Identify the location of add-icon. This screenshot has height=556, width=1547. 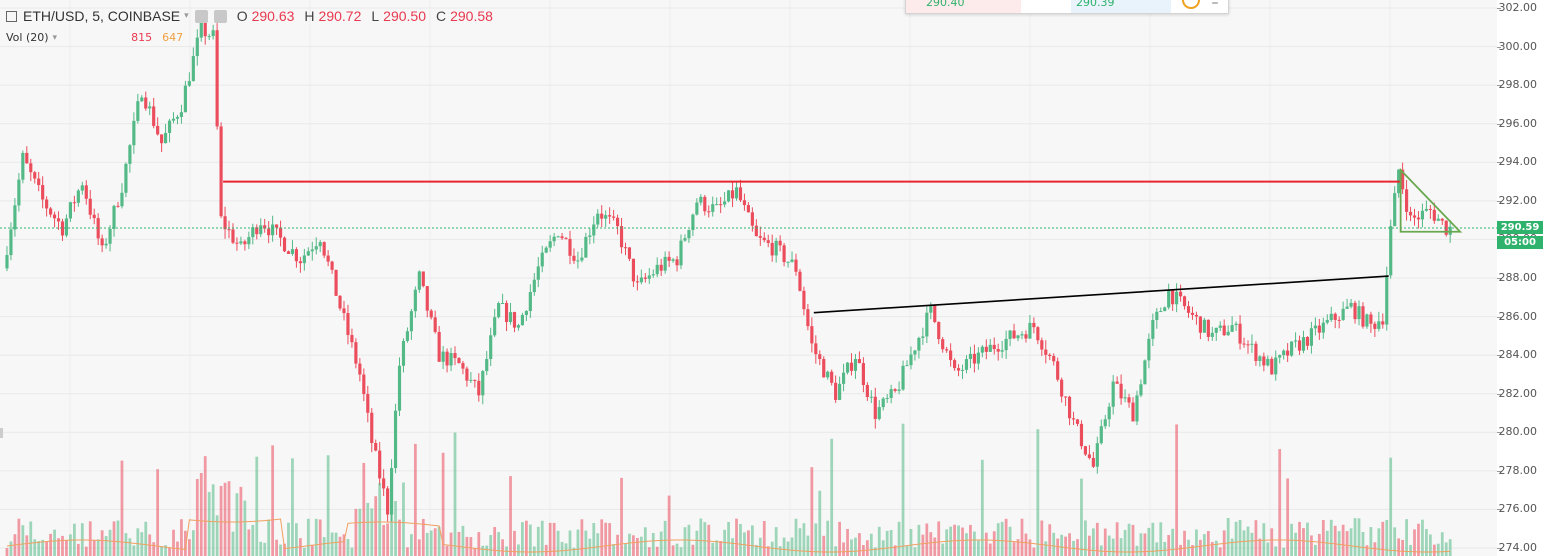
(99, 38).